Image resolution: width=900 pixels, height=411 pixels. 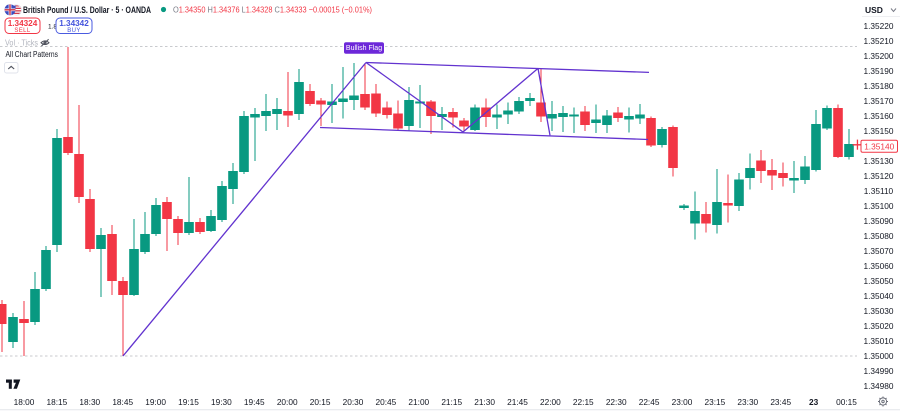 What do you see at coordinates (879, 131) in the screenshot?
I see `svg-text: 1.35150` at bounding box center [879, 131].